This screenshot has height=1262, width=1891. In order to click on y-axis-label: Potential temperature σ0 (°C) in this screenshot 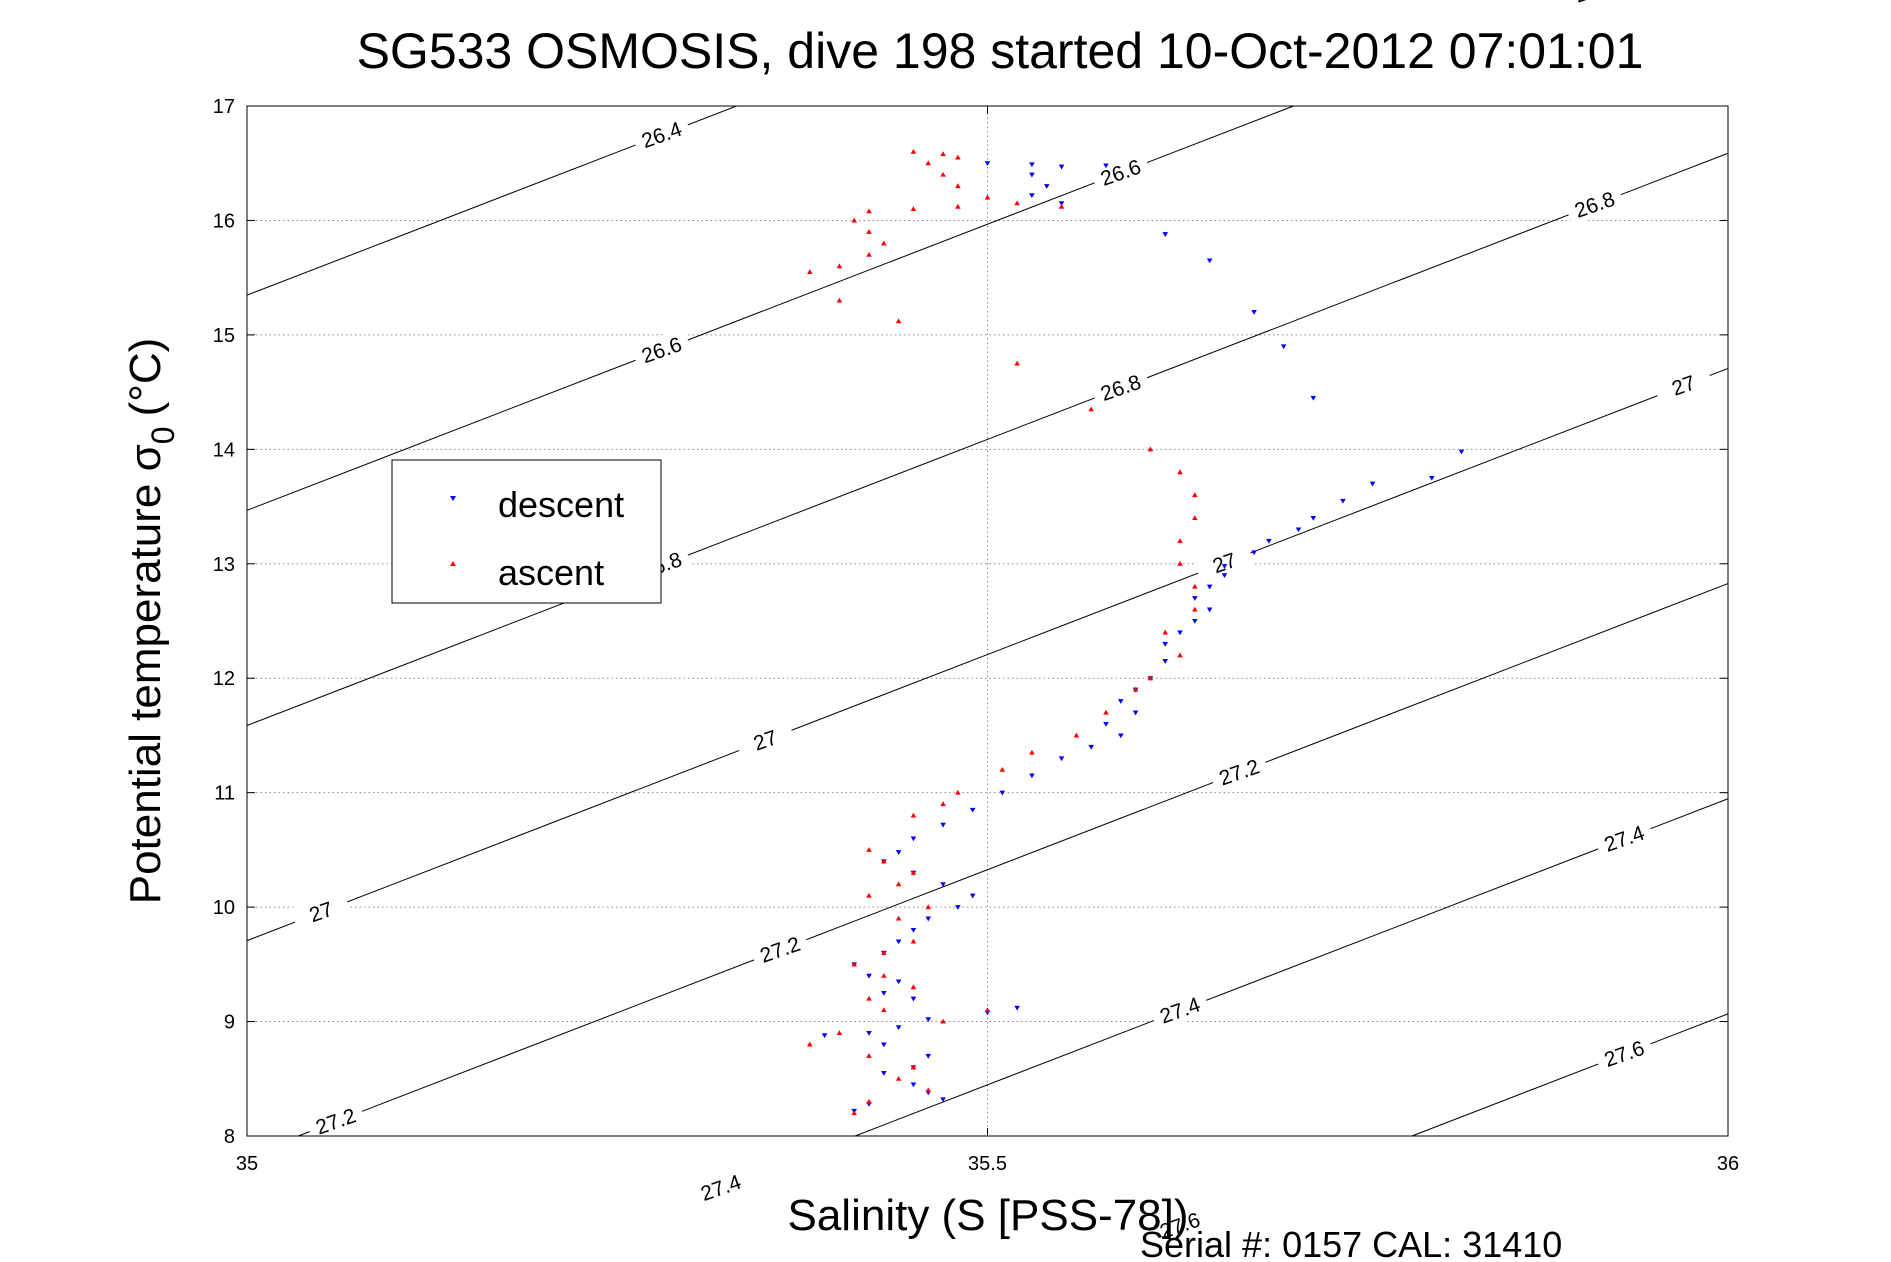, I will do `click(151, 621)`.